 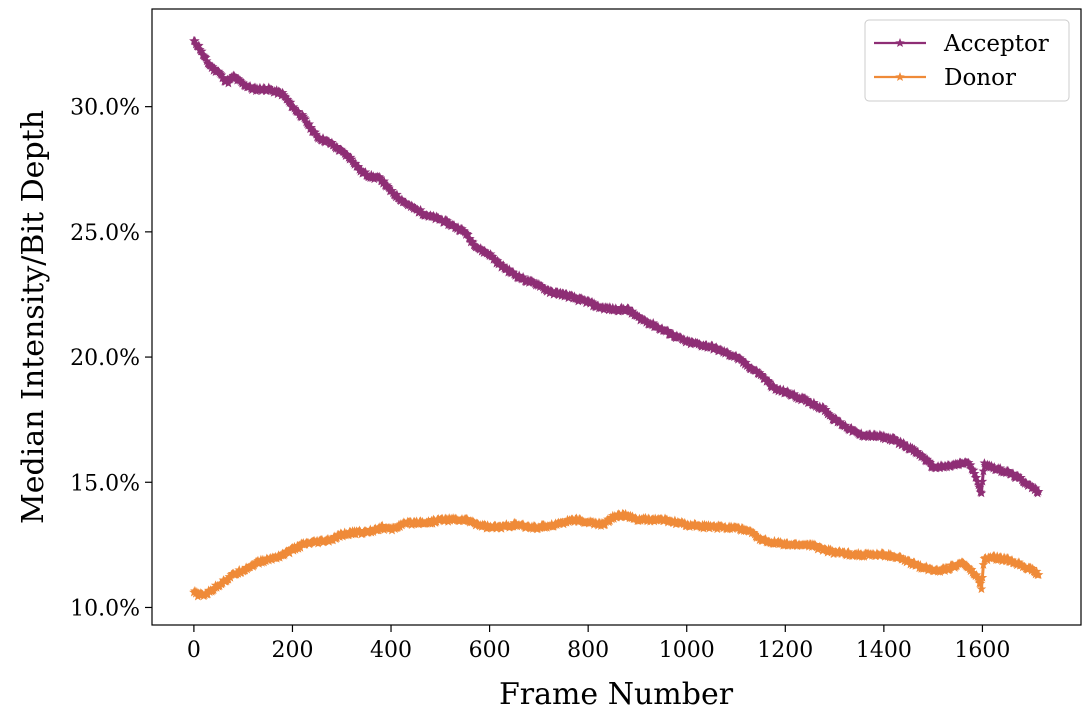 What do you see at coordinates (785, 650) in the screenshot?
I see `x-tick-label: 1200` at bounding box center [785, 650].